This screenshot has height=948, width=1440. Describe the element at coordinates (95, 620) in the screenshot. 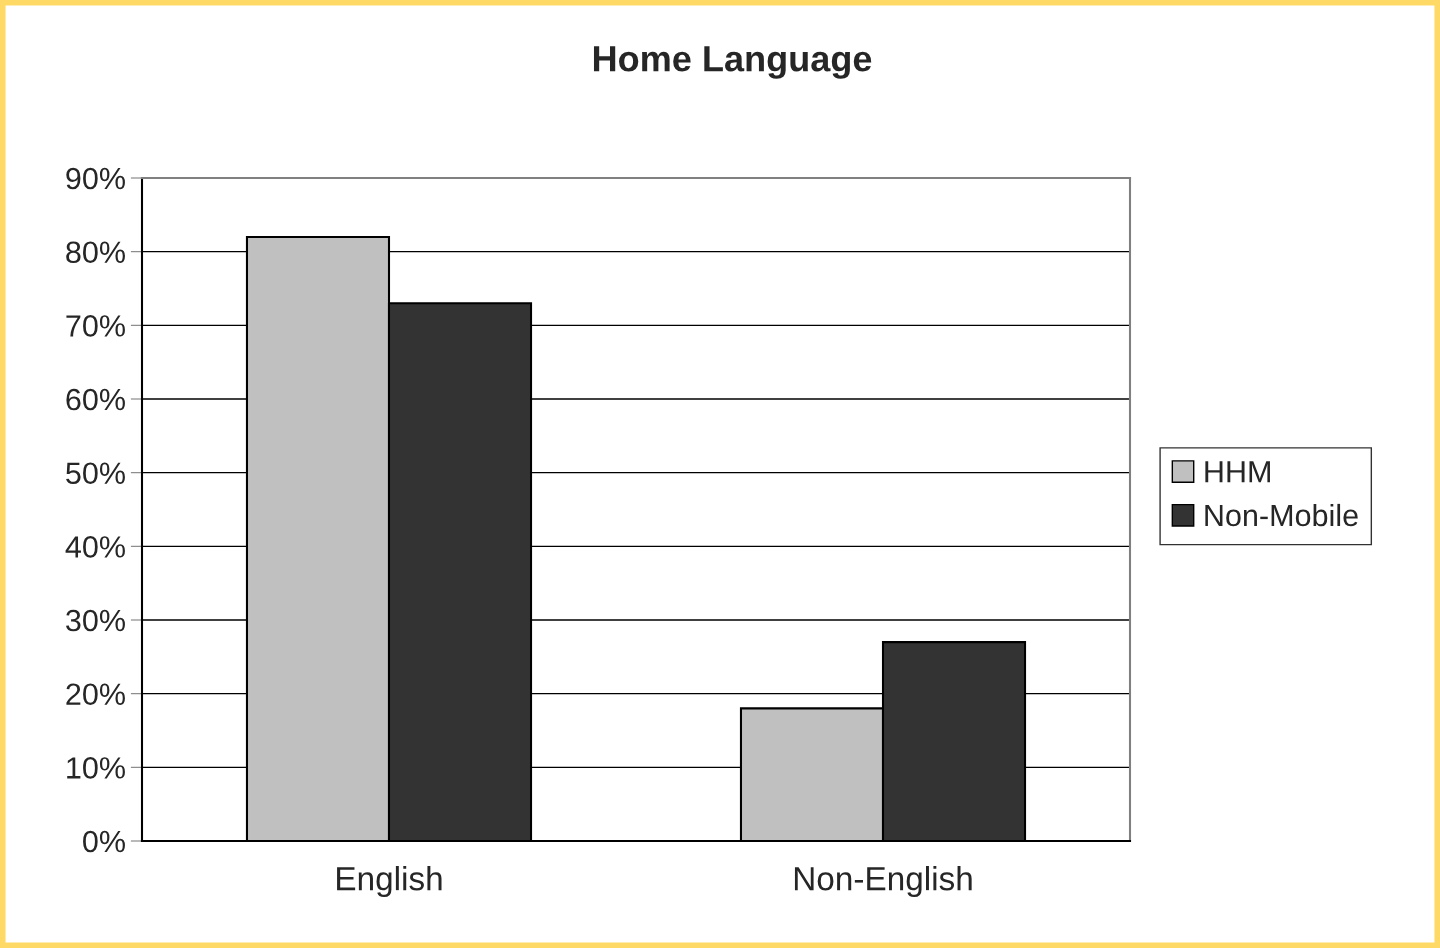

I see `y-tick-label: 30%` at that location.